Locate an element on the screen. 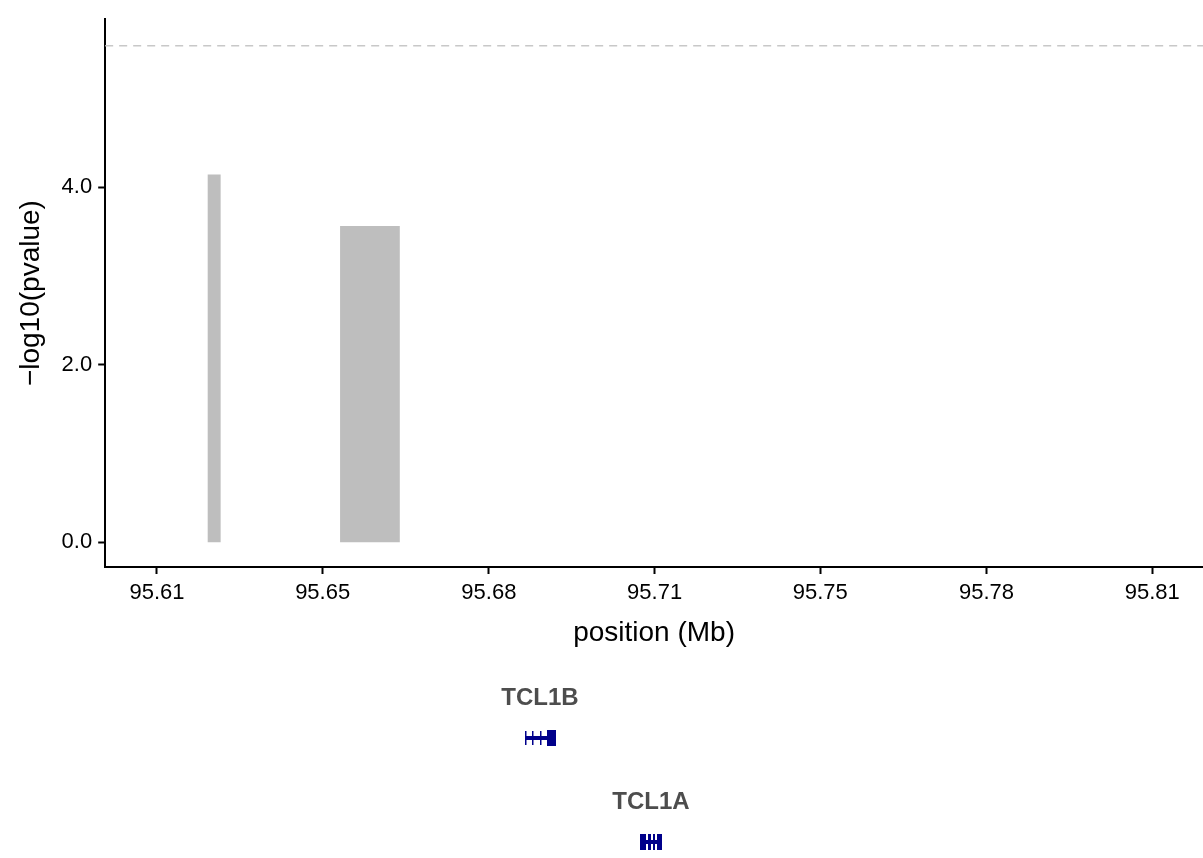 The image size is (1203, 858). y-tick-label: 4.0 is located at coordinates (77, 186).